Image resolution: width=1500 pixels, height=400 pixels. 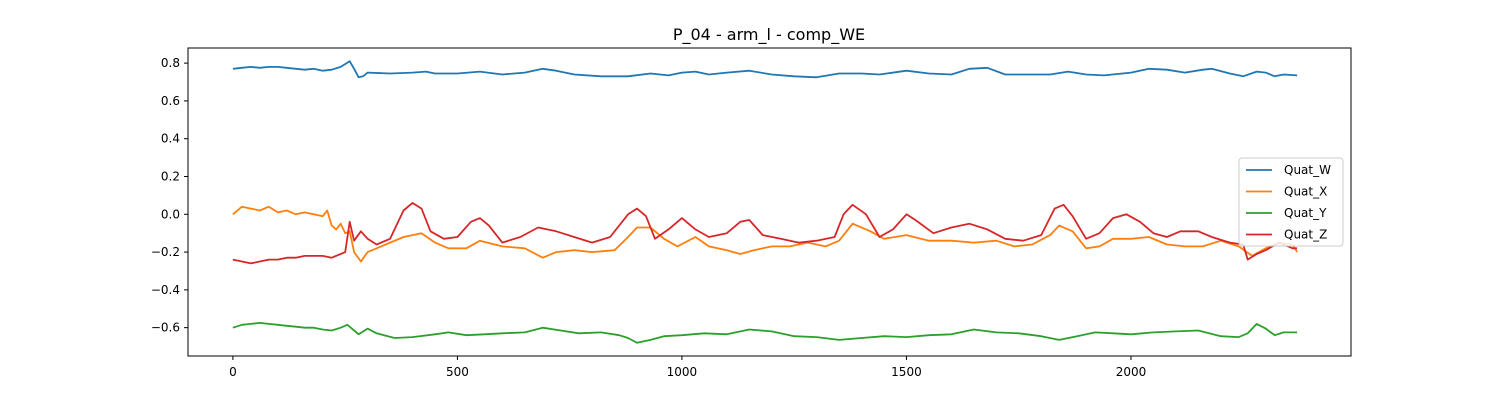 I want to click on x-axis: 0 500 1000 1500 2000, so click(x=687, y=367).